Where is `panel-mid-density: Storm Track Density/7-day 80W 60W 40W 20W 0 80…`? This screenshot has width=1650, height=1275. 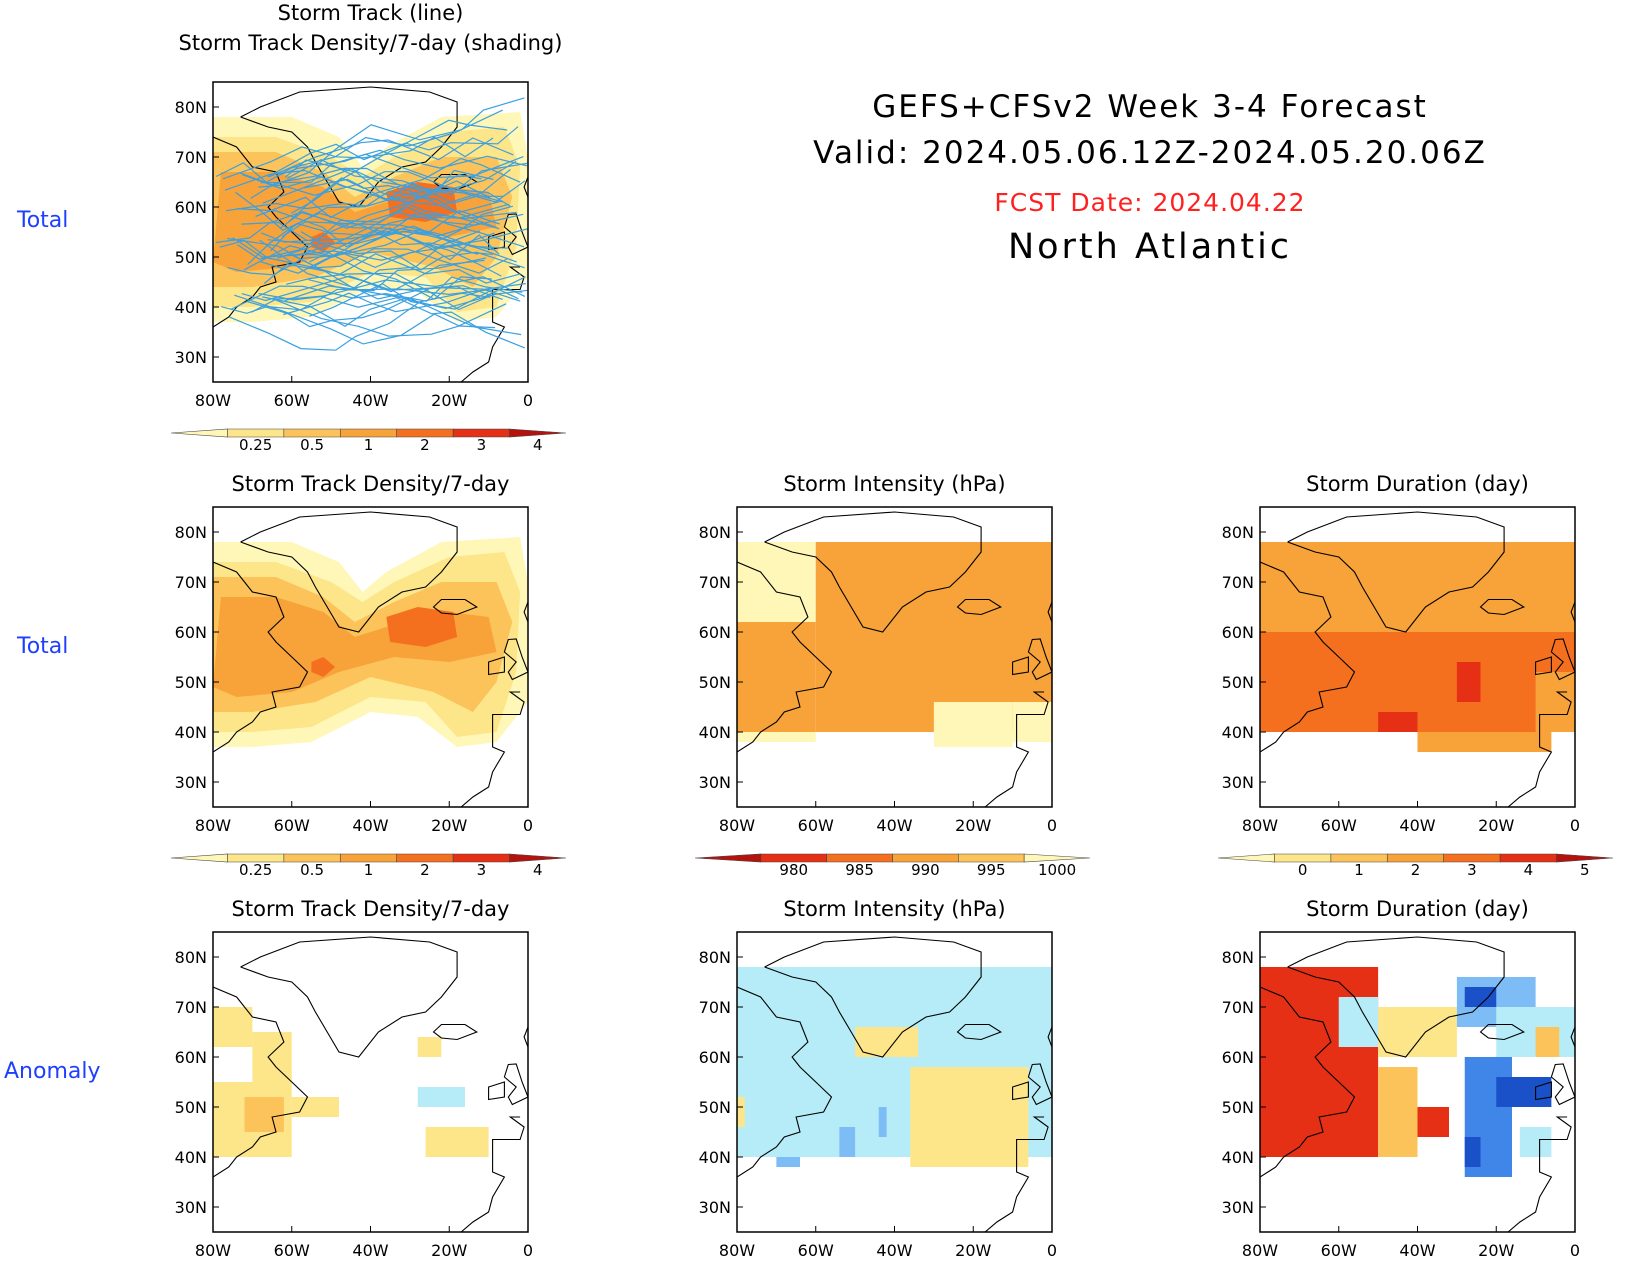
panel-mid-density: Storm Track Density/7-day 80W 60W 40W 20W 0 80… is located at coordinates (368, 675).